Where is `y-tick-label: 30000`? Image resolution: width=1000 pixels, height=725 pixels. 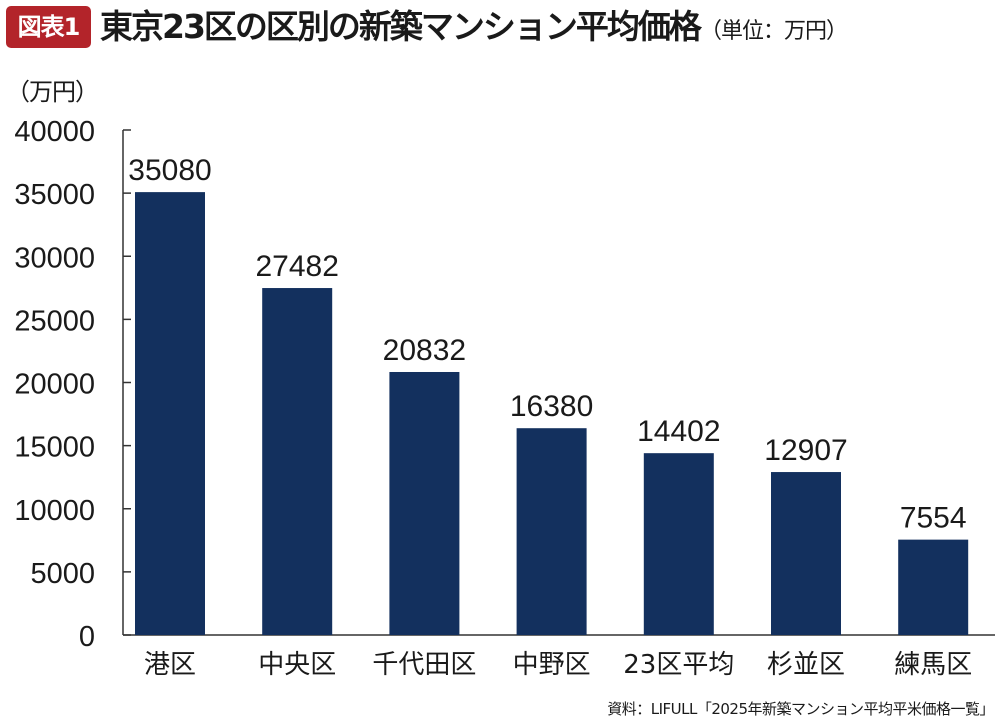
y-tick-label: 30000 is located at coordinates (54, 258).